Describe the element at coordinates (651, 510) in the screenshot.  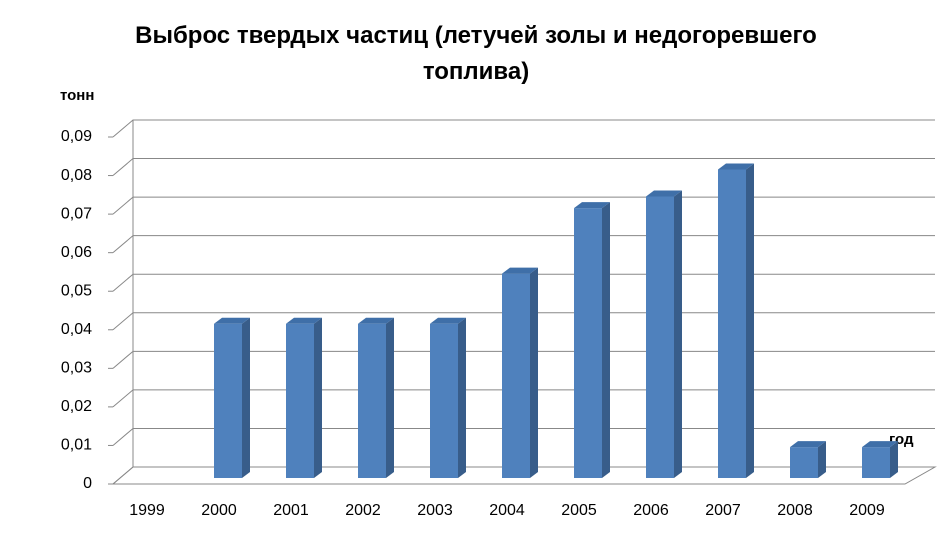
I see `x-tick-label: 2006` at that location.